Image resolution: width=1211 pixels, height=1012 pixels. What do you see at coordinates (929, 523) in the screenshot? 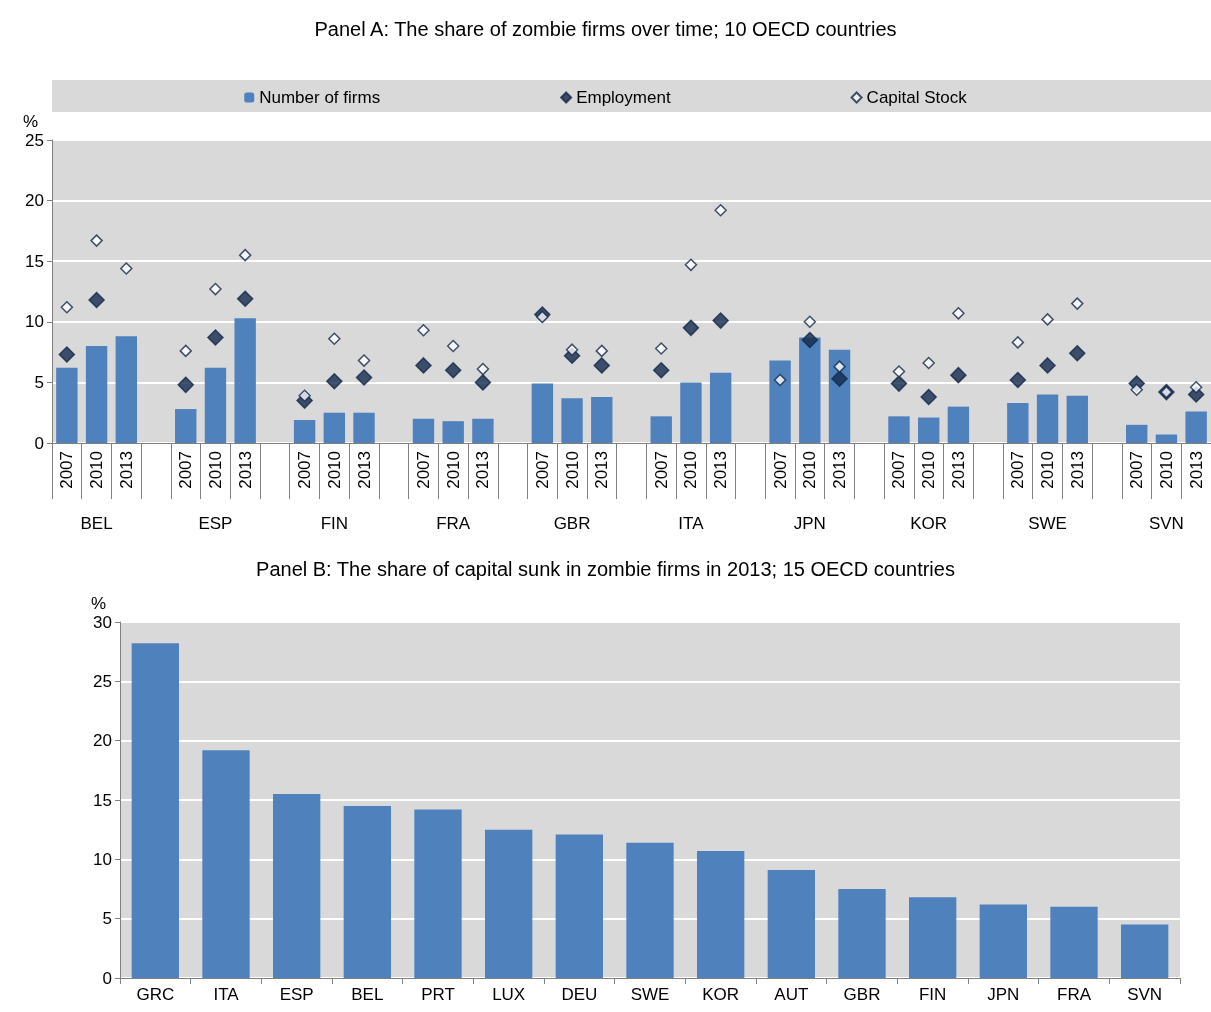
I see `text: KOR` at bounding box center [929, 523].